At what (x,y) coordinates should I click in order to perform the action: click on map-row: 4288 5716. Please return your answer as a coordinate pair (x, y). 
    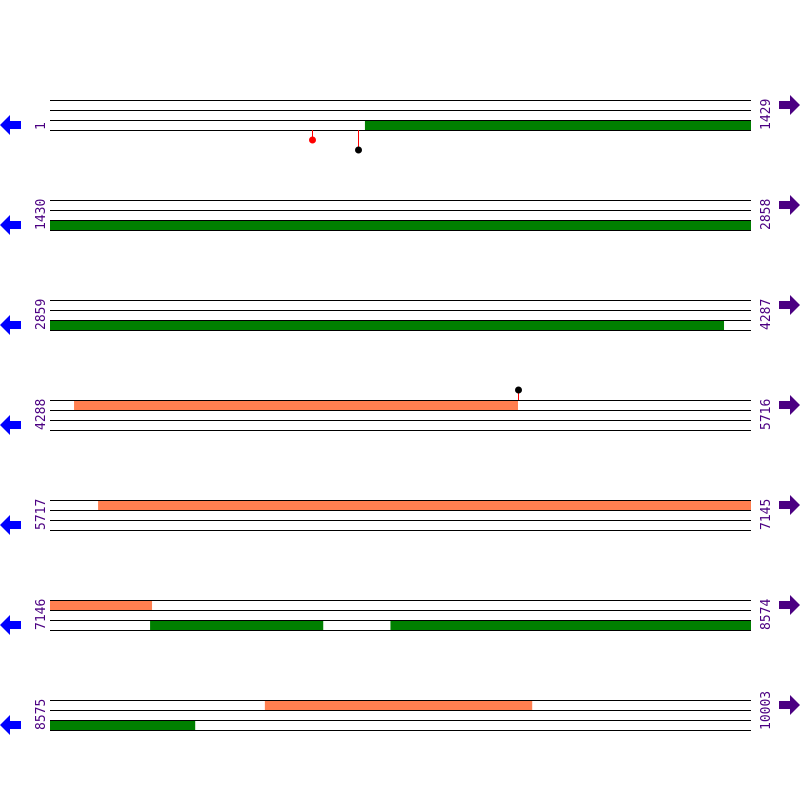
    Looking at the image, I should click on (400, 410).